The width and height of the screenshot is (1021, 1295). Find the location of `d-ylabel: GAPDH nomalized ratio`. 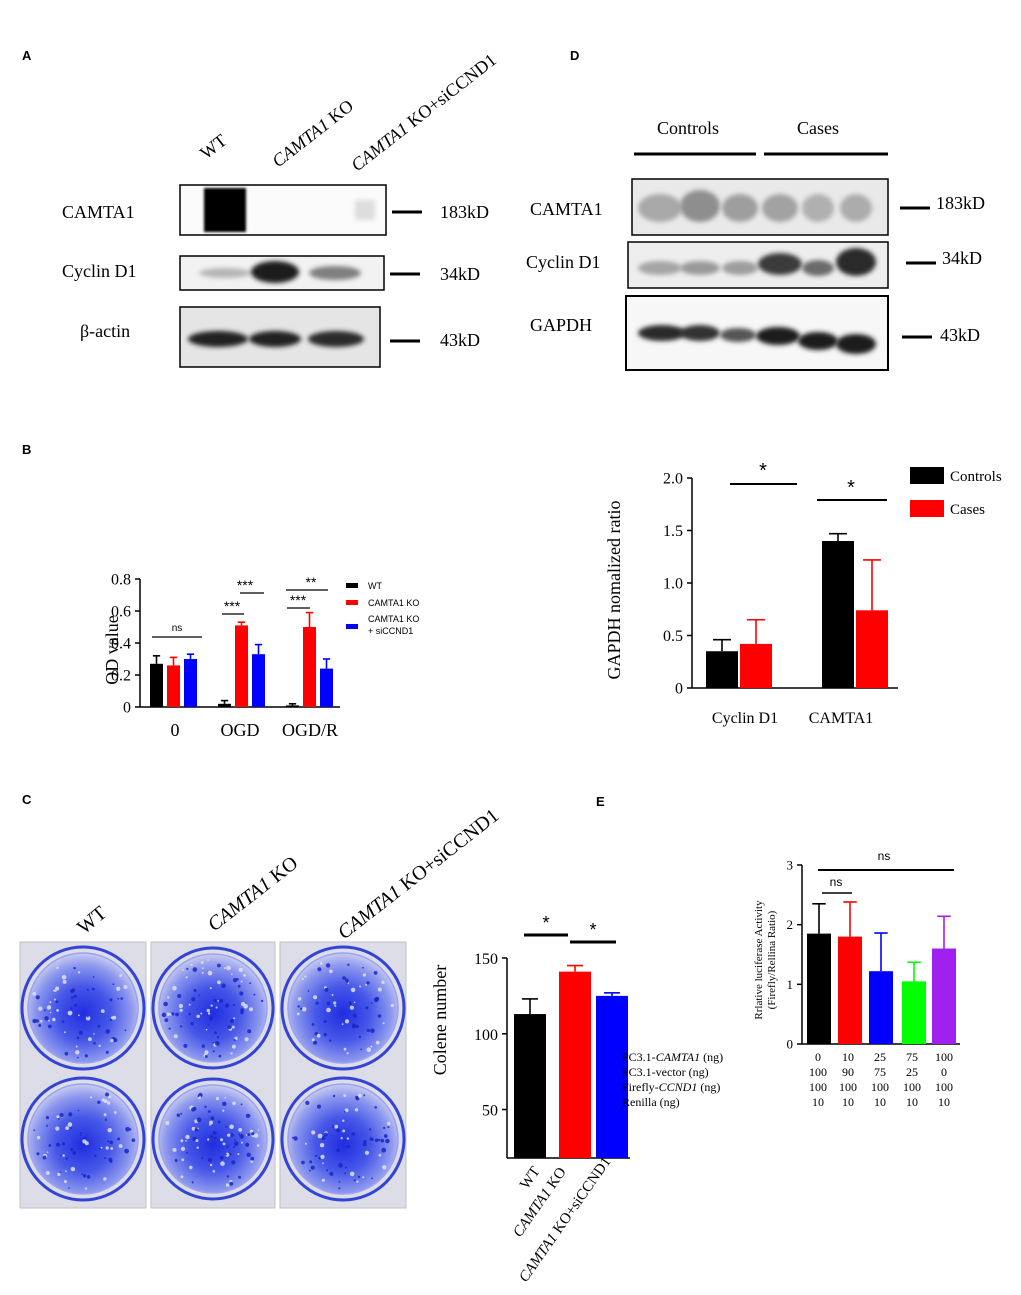

d-ylabel: GAPDH nomalized ratio is located at coordinates (614, 590).